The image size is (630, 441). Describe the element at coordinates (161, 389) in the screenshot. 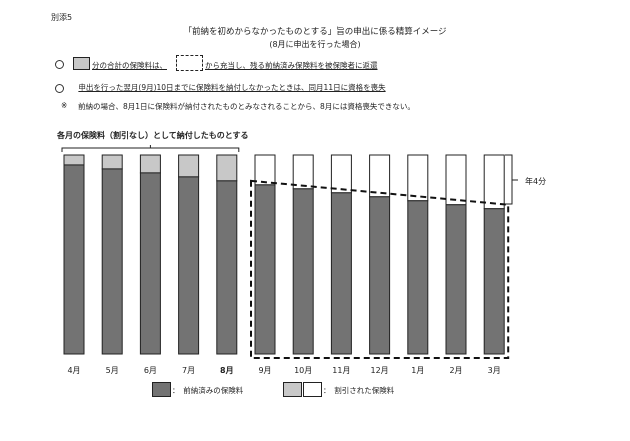

I see `legend-swatch-prepaid` at that location.